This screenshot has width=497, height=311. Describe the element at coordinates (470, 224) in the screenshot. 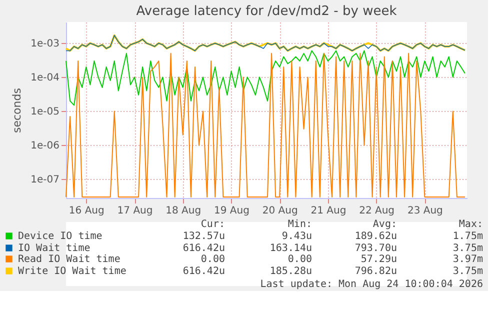

I see `text: Max:` at that location.